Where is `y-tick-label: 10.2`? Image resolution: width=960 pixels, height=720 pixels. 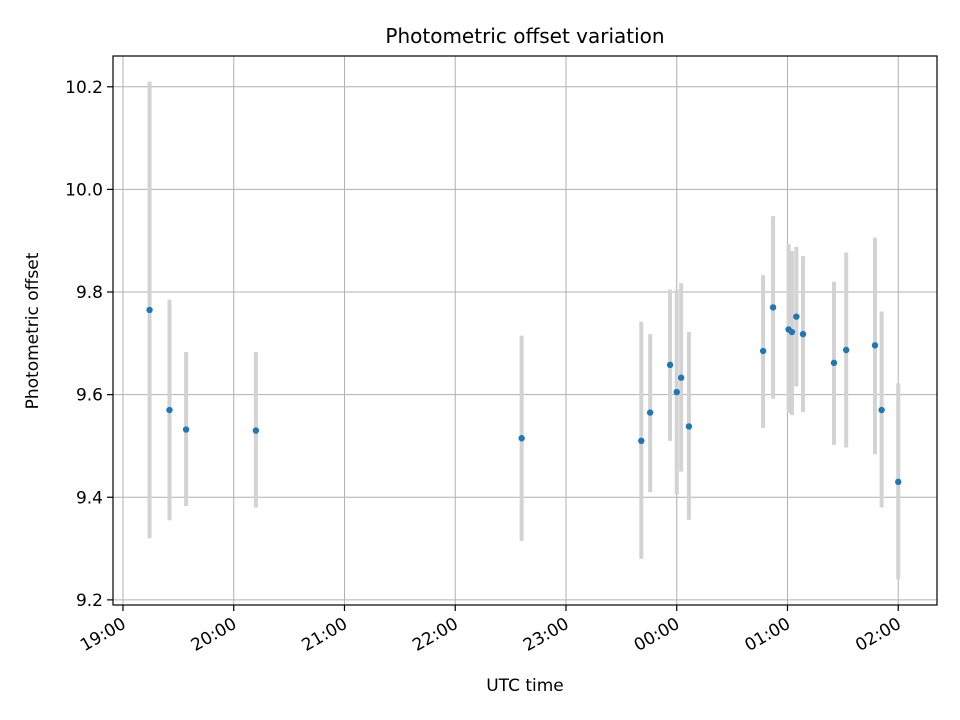
y-tick-label: 10.2 is located at coordinates (84, 88).